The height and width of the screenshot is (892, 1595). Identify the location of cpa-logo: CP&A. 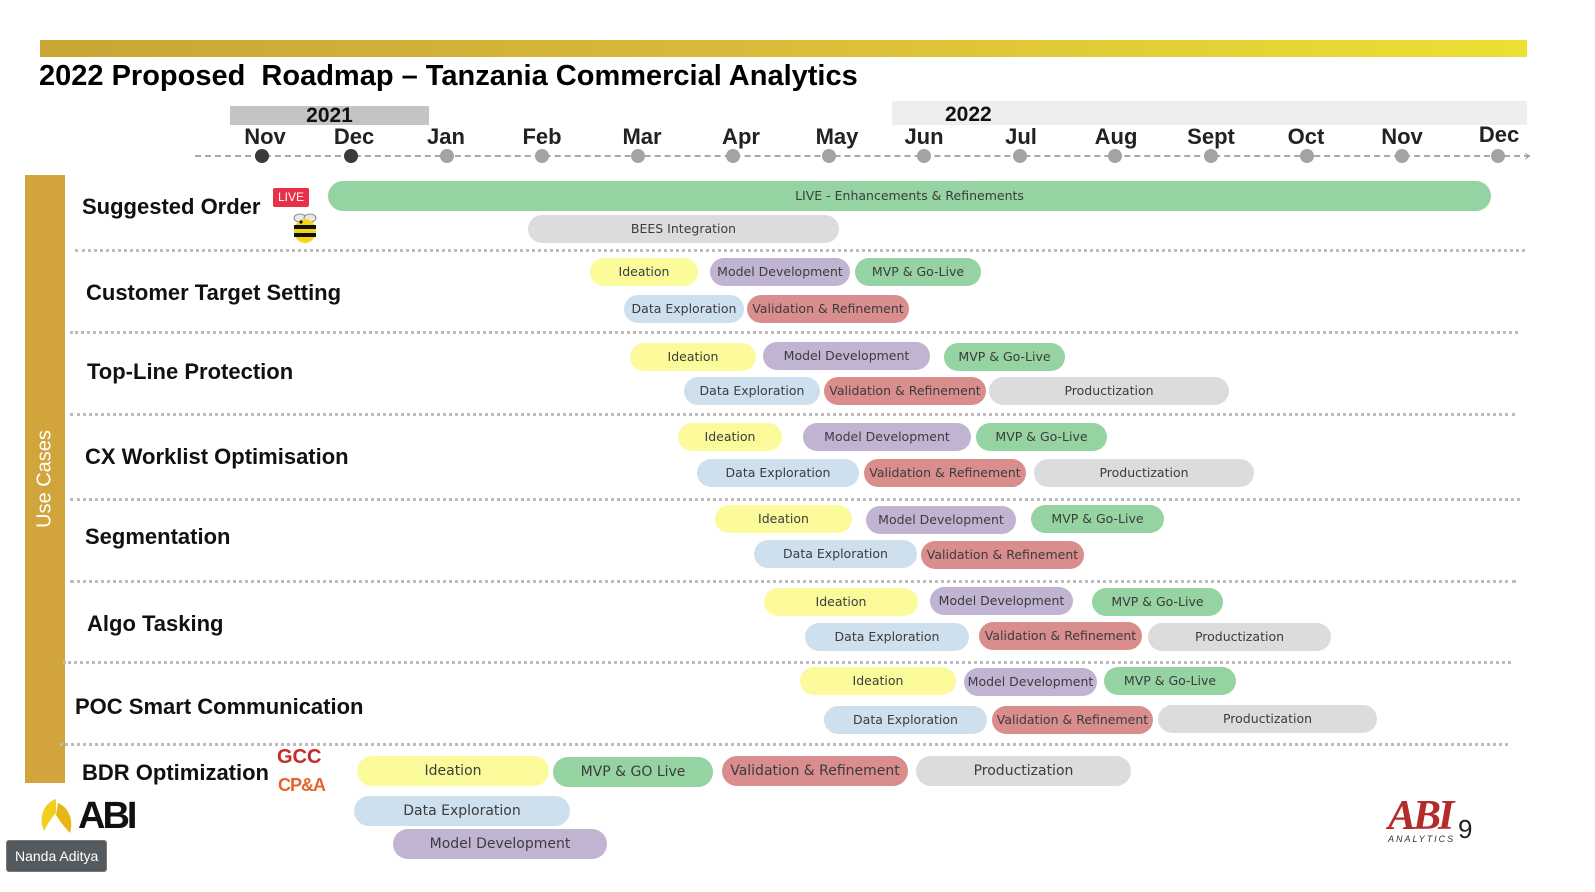
(302, 785).